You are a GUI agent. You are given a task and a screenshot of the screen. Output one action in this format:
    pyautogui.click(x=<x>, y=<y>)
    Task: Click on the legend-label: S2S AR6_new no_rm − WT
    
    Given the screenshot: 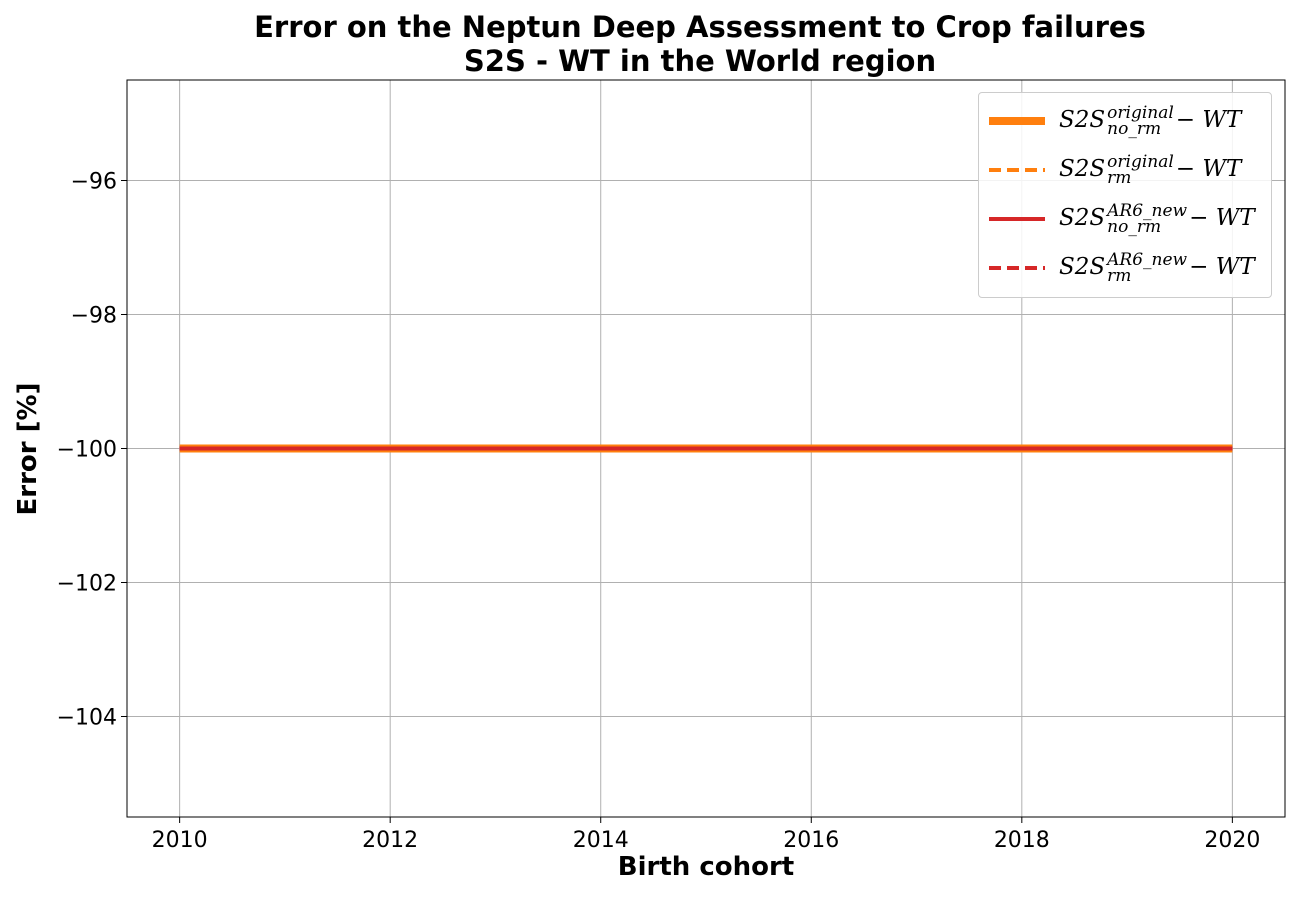 What is the action you would take?
    pyautogui.click(x=1157, y=219)
    